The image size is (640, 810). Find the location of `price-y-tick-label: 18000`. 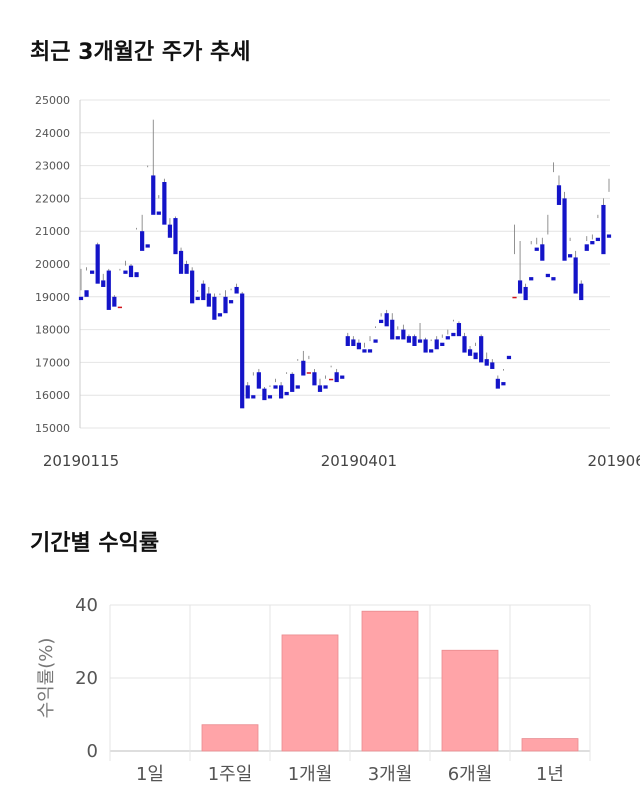

price-y-tick-label: 18000 is located at coordinates (52, 330).